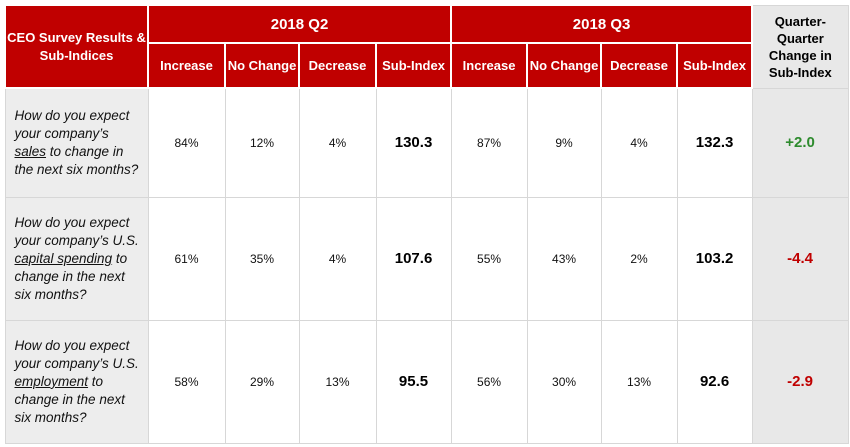 The width and height of the screenshot is (850, 447). What do you see at coordinates (413, 382) in the screenshot?
I see `q2-sub-index-cell: 95.5` at bounding box center [413, 382].